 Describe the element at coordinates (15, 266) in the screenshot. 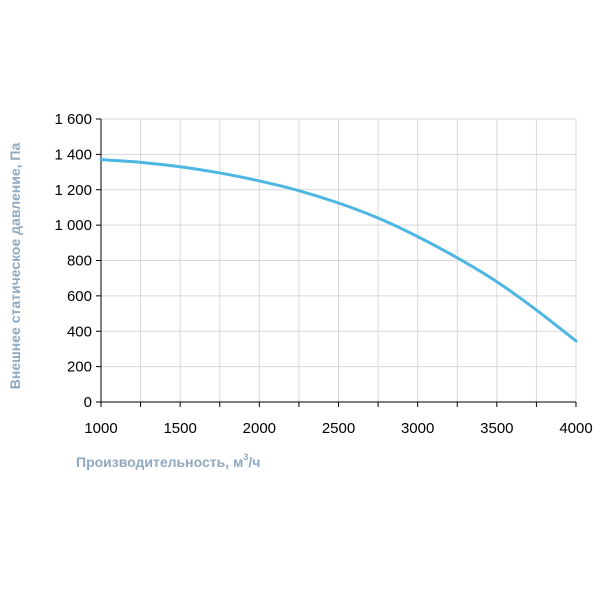

I see `y-axis-title: Внешнее статическое давление, Па` at that location.